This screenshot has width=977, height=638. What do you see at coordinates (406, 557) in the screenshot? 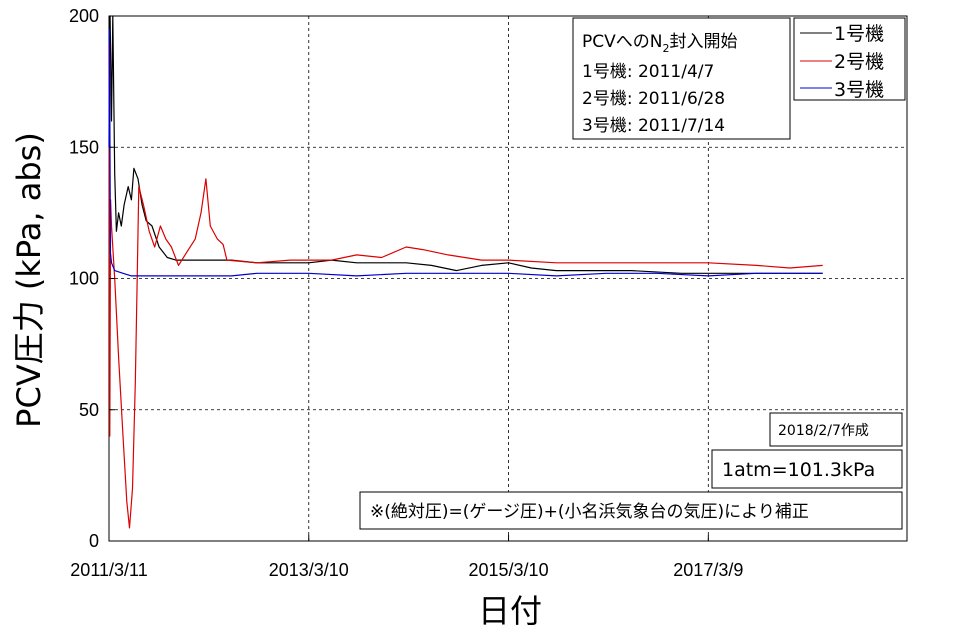
I see `x-ticks: 2011/3/11 2013/3/10 2015/3/10 2017/3/9` at bounding box center [406, 557].